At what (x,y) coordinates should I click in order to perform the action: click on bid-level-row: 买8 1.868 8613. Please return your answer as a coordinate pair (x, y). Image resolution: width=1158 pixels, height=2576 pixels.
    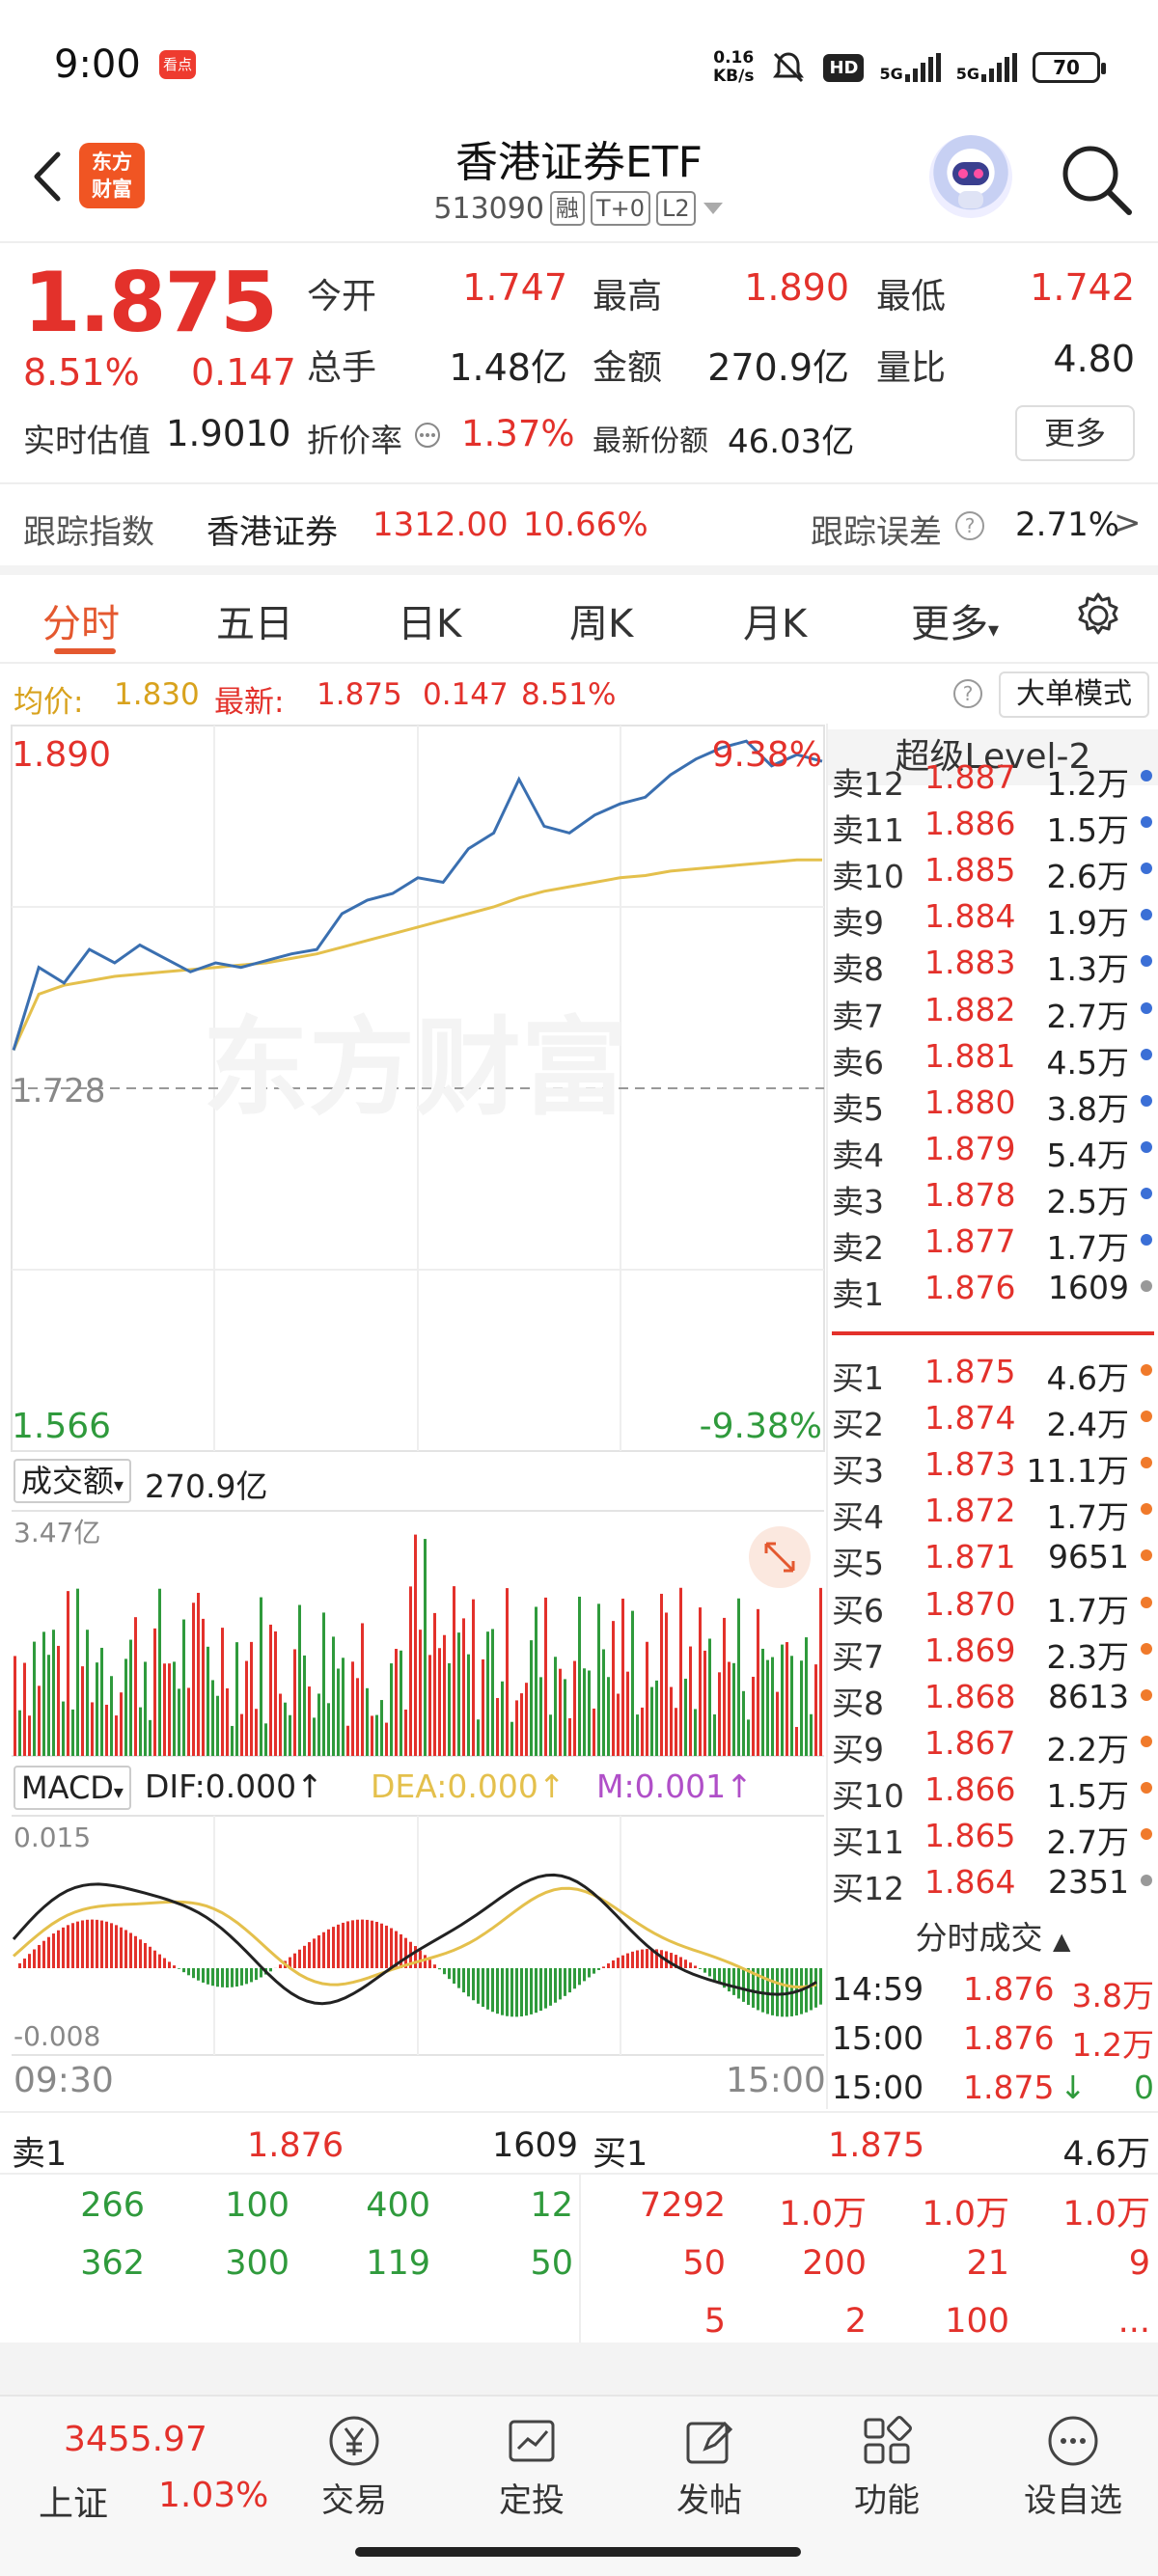
    Looking at the image, I should click on (995, 1698).